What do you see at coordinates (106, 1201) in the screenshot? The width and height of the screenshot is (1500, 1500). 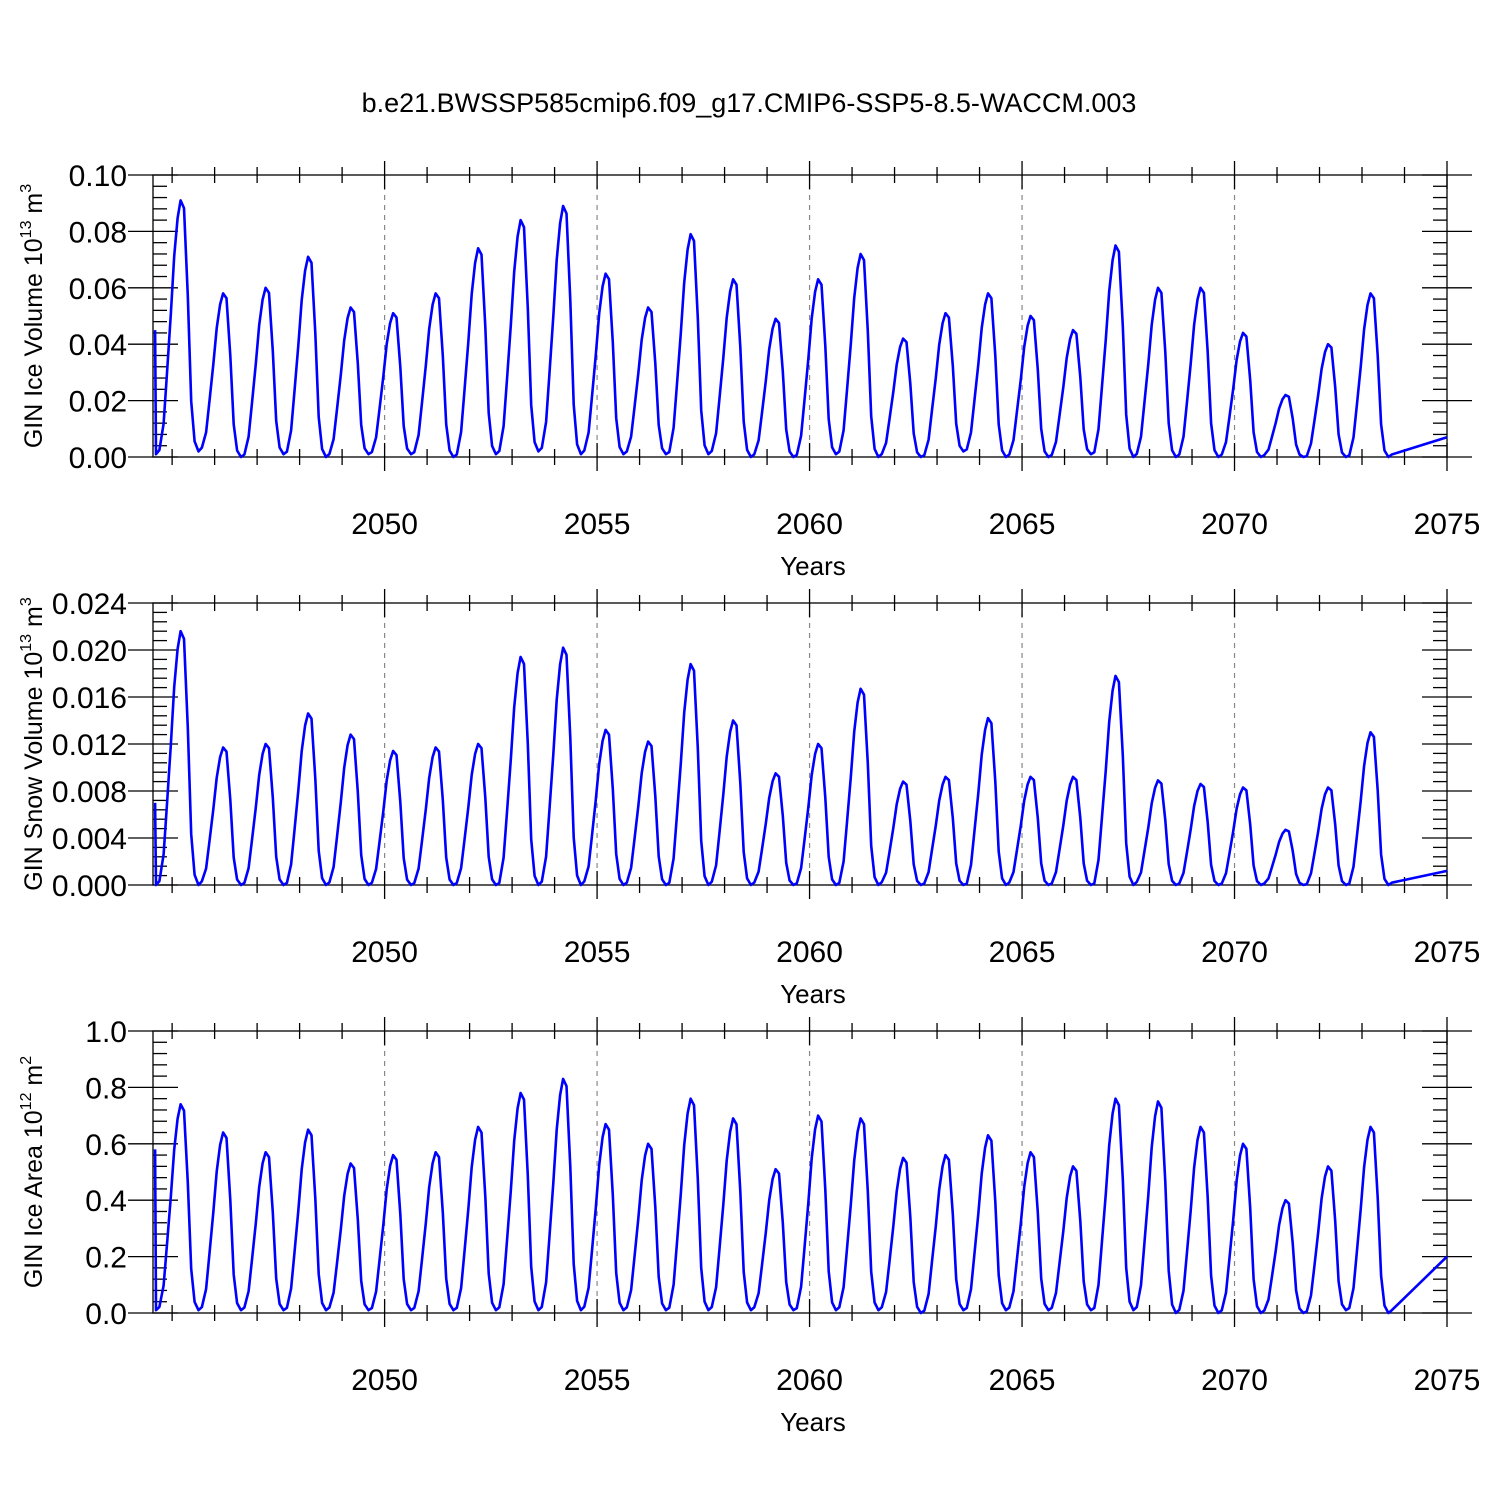 I see `y-tick-label: 0.4` at bounding box center [106, 1201].